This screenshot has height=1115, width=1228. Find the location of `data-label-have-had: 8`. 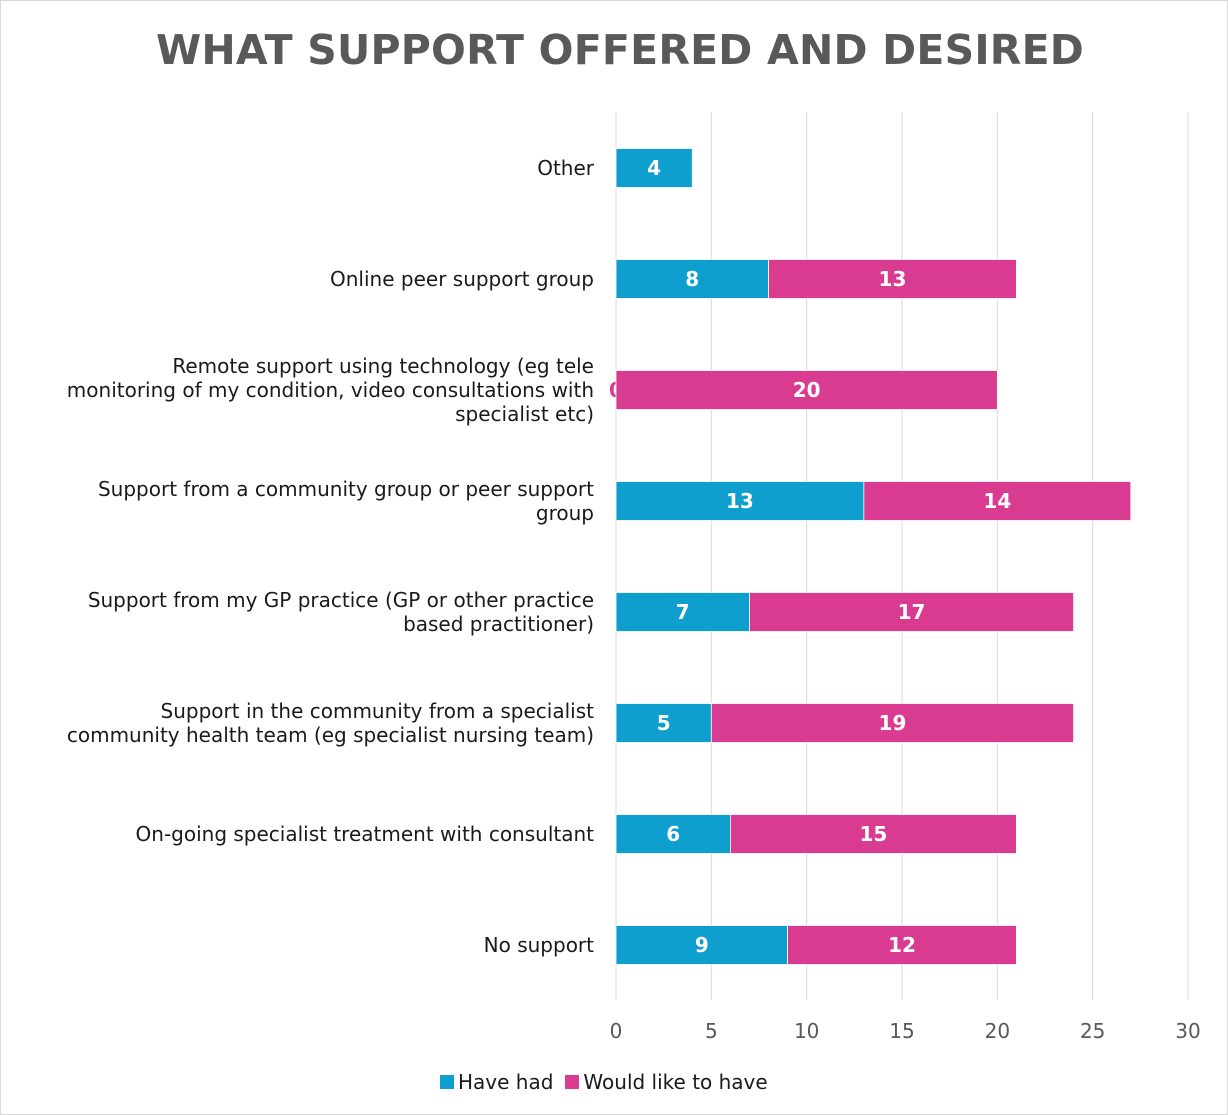

data-label-have-had: 8 is located at coordinates (692, 279).